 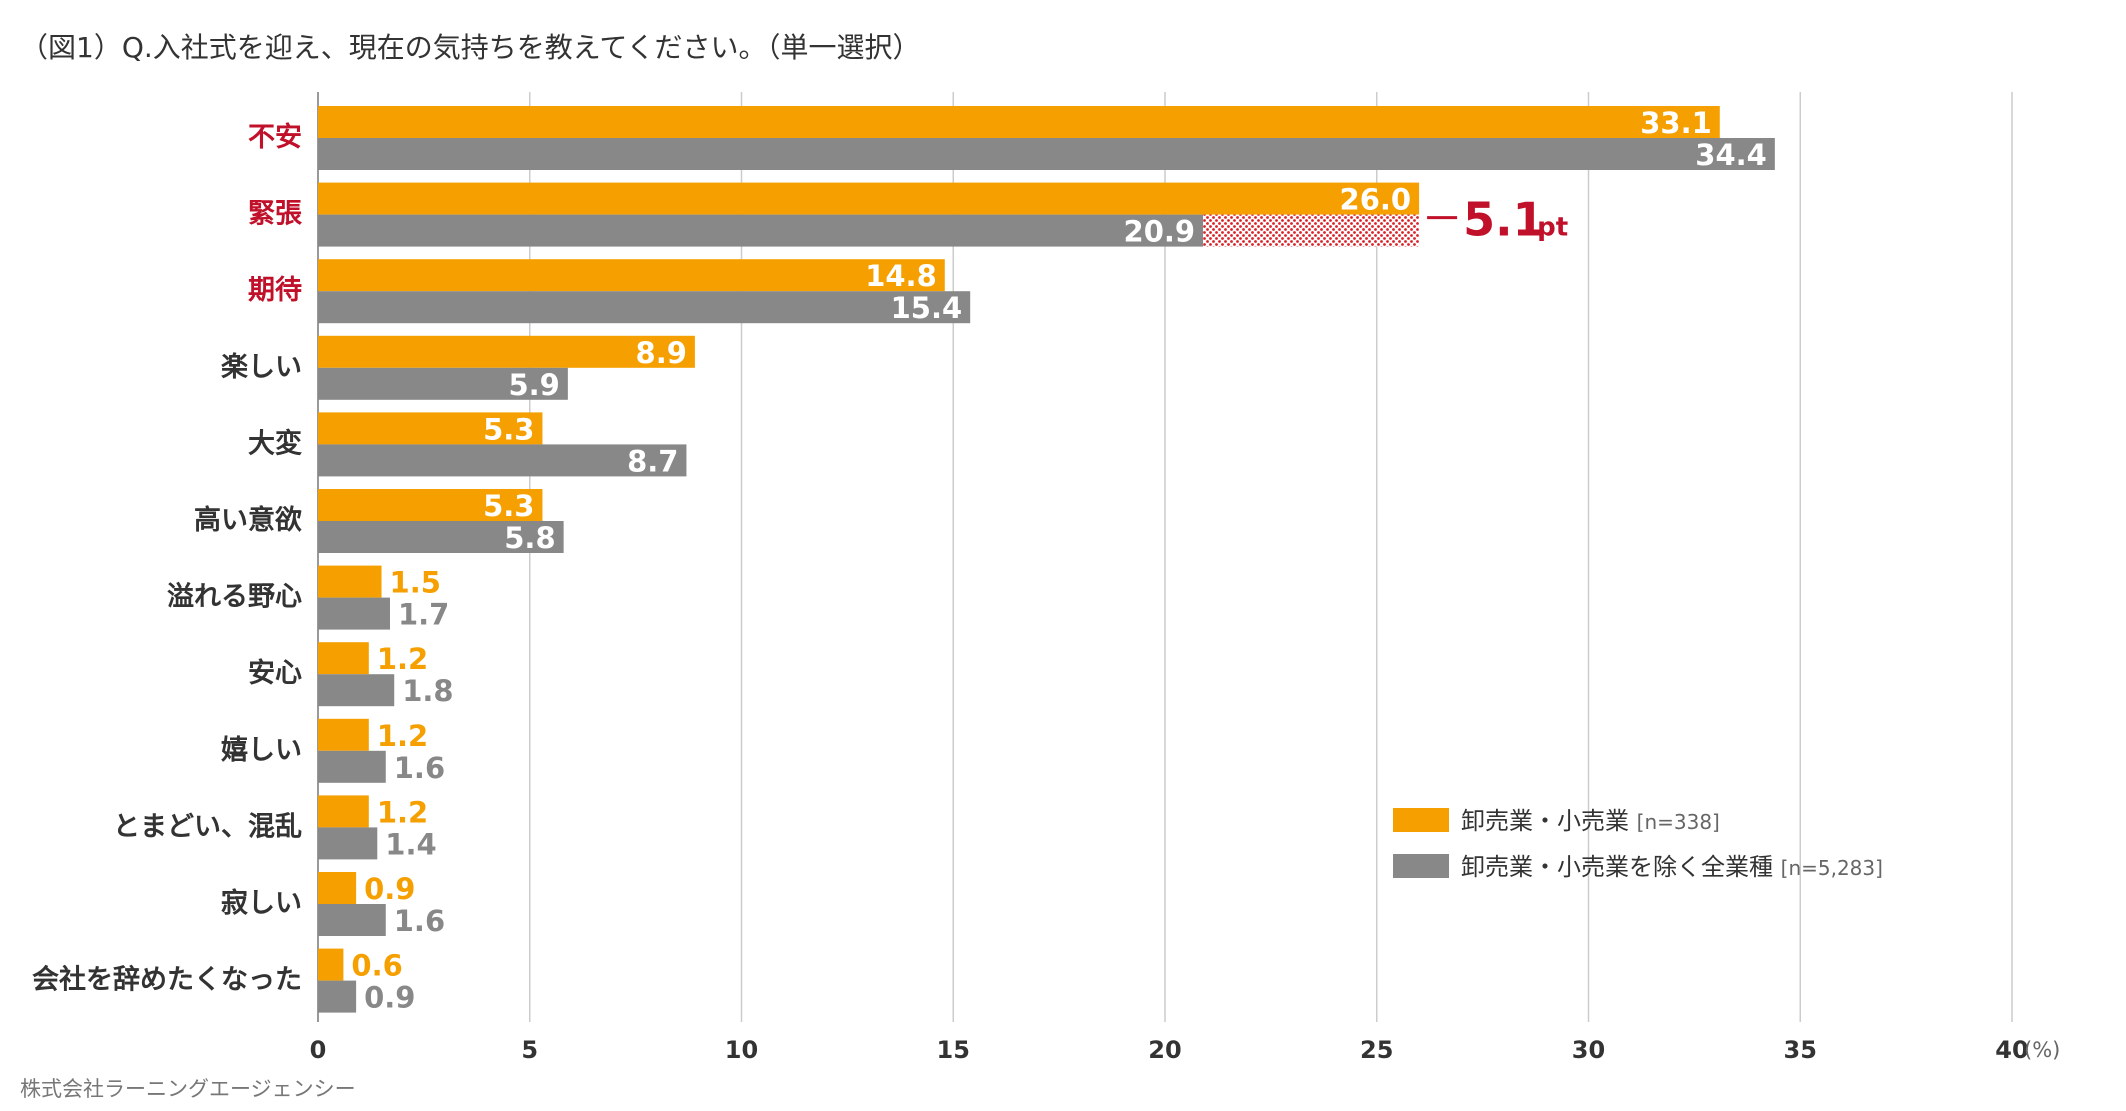 What do you see at coordinates (415, 583) in the screenshot?
I see `value-label-series1: 1.5` at bounding box center [415, 583].